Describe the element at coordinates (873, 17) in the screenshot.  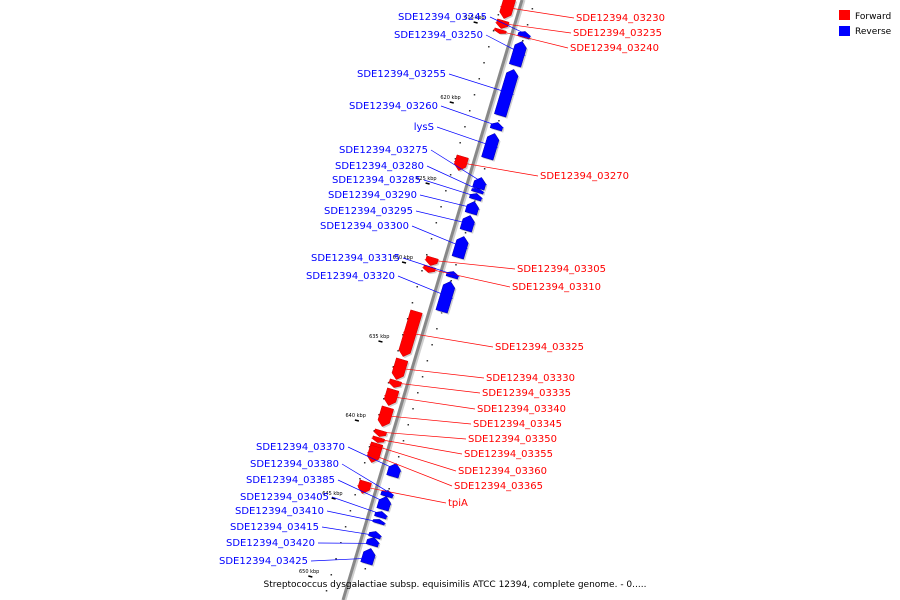
I see `legend-label-forward: Forward` at that location.